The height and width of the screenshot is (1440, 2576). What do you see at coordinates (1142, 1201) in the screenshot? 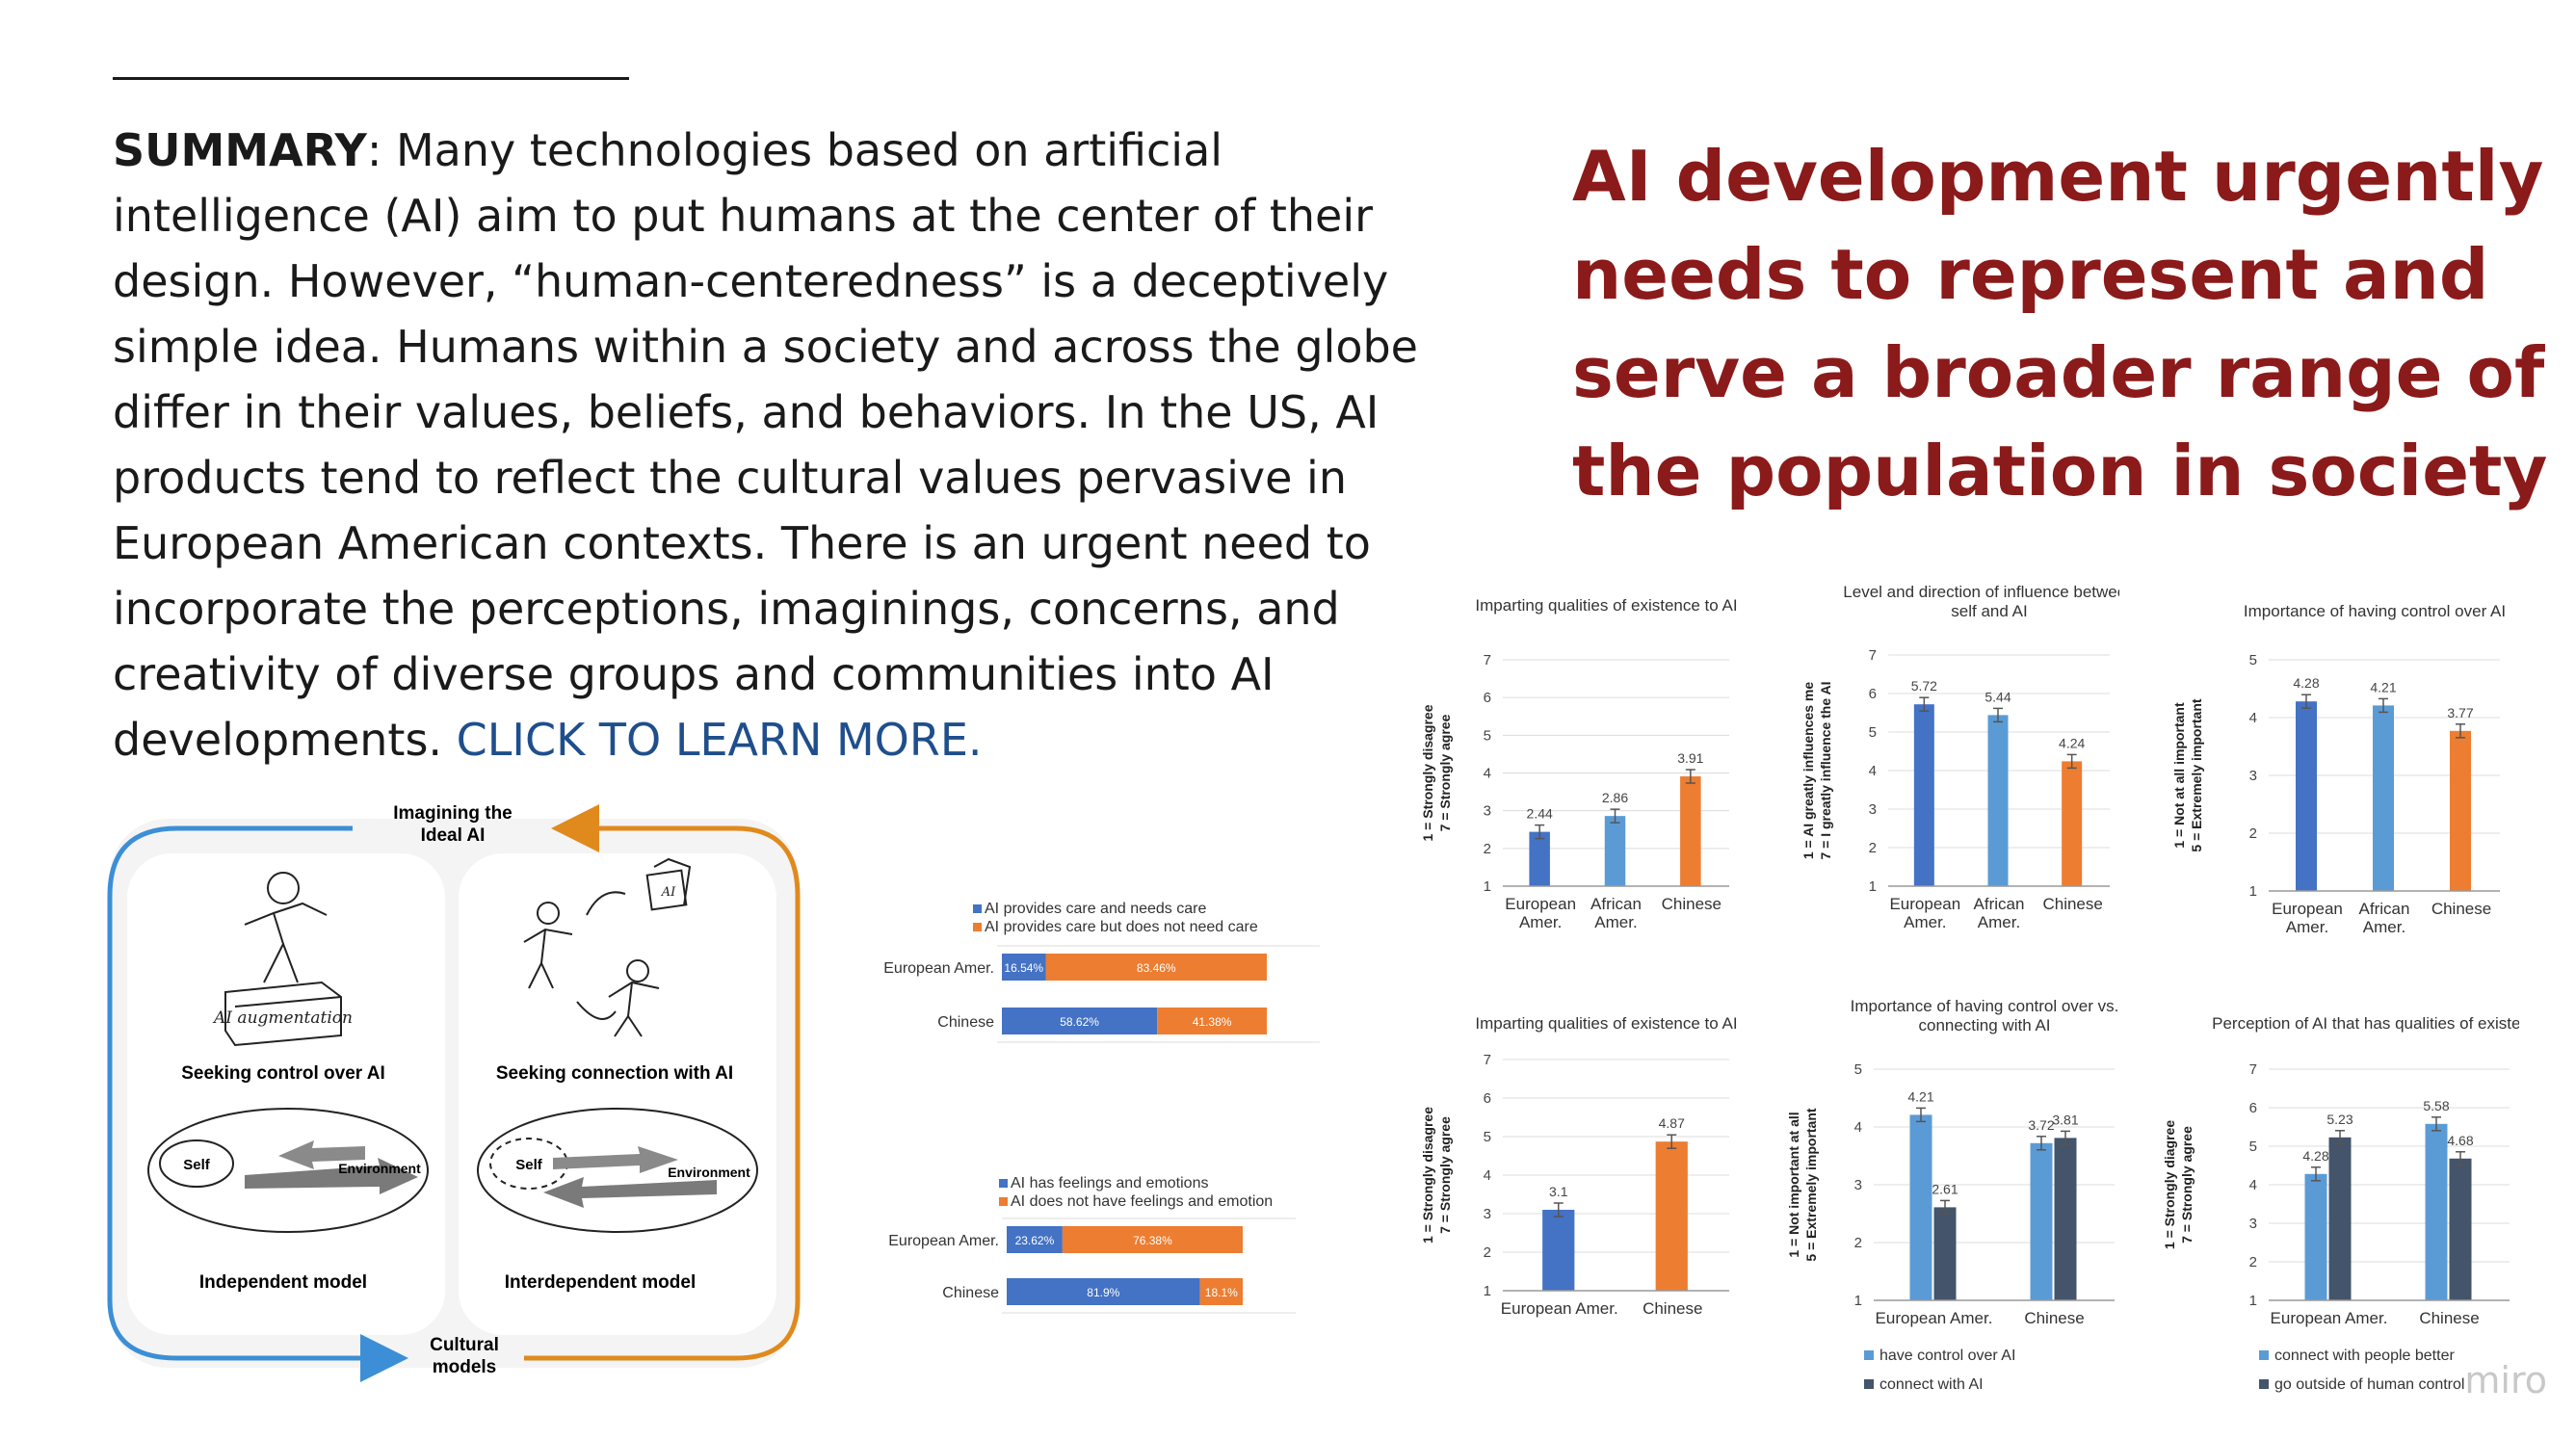
I see `legend-label: AI does not have feelings and emotion` at bounding box center [1142, 1201].